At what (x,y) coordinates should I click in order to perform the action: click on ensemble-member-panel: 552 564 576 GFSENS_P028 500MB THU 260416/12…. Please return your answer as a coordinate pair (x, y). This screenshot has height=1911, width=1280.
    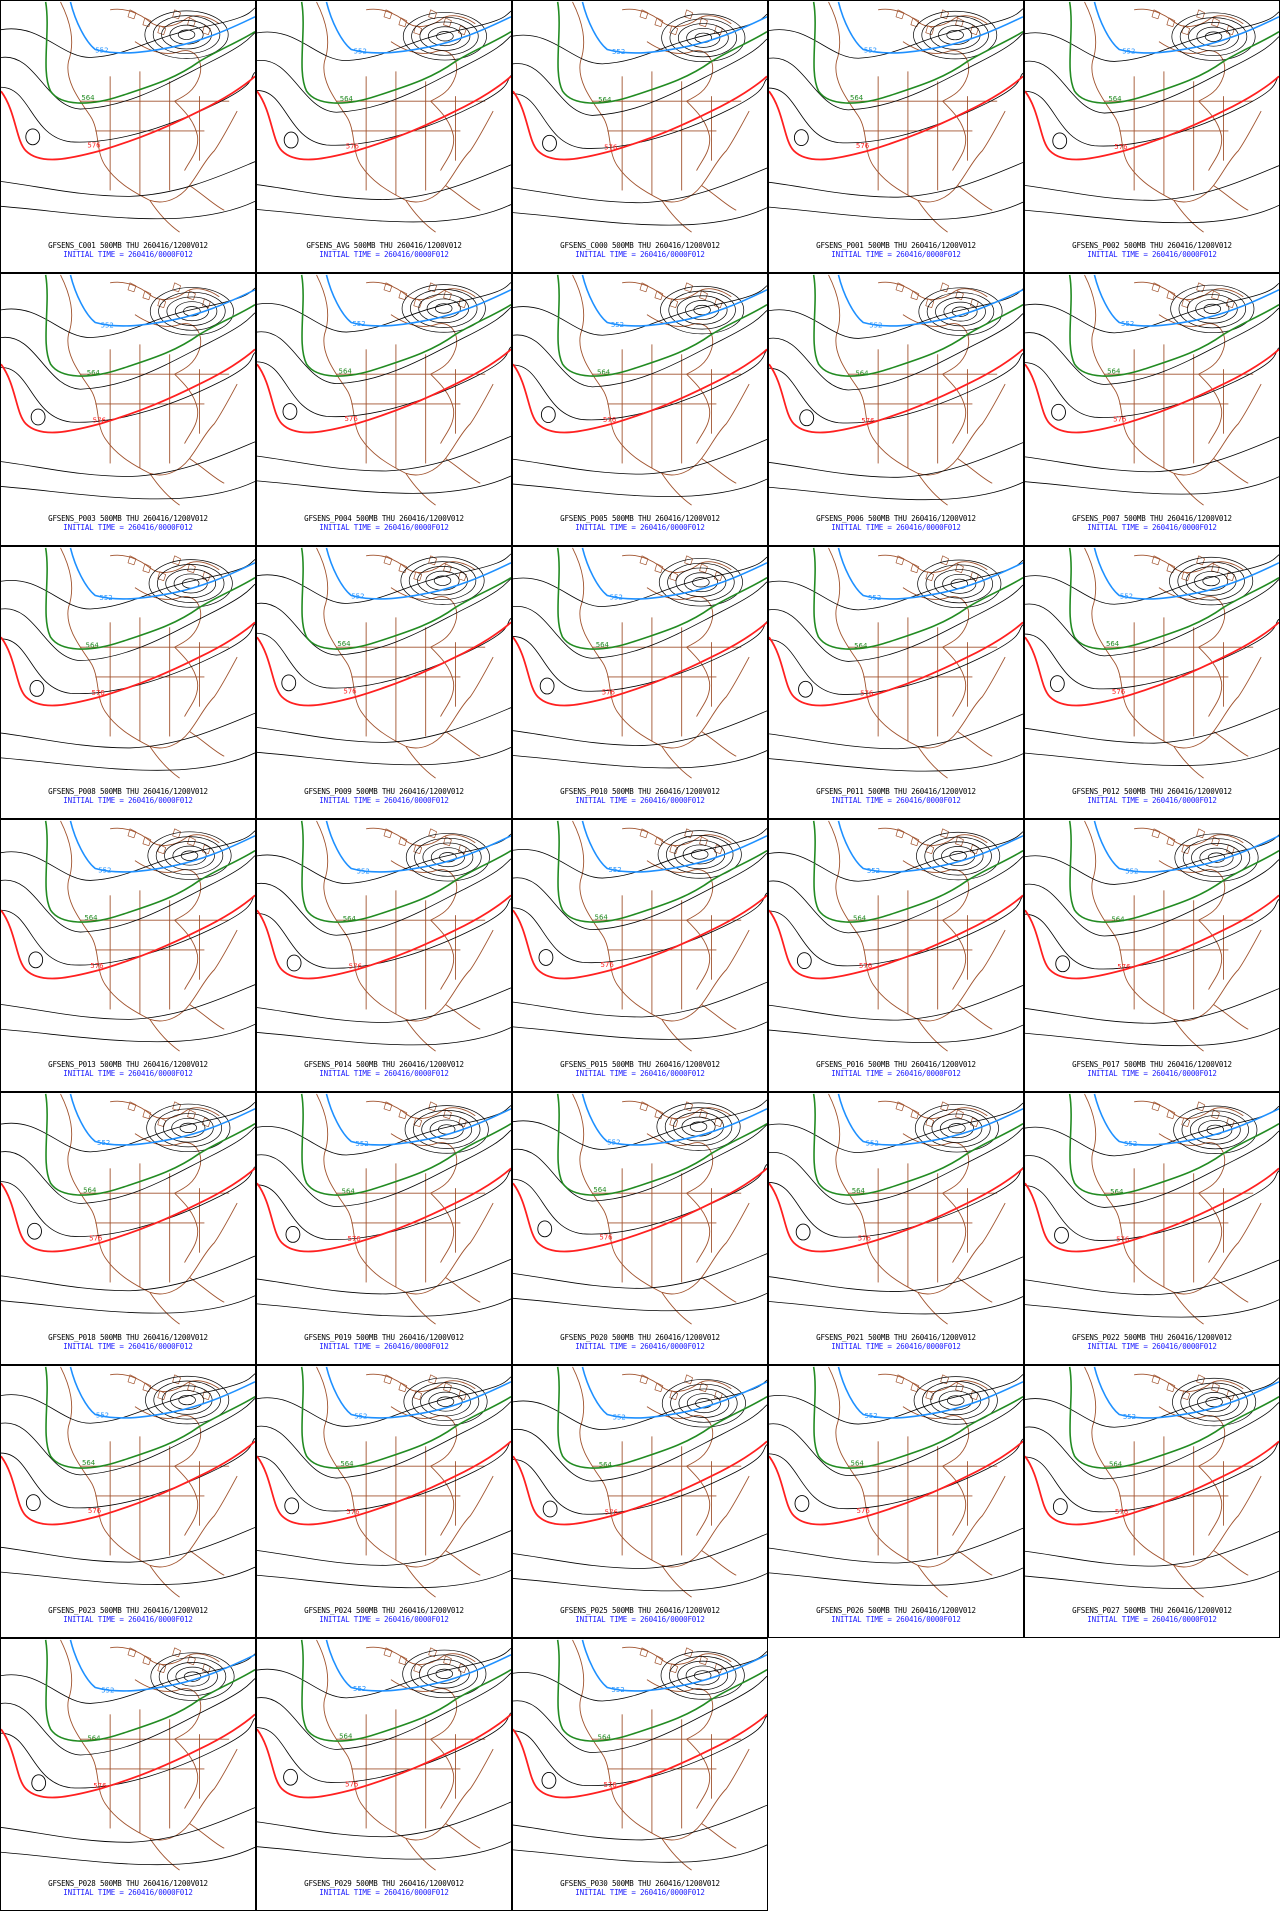
    Looking at the image, I should click on (128, 1774).